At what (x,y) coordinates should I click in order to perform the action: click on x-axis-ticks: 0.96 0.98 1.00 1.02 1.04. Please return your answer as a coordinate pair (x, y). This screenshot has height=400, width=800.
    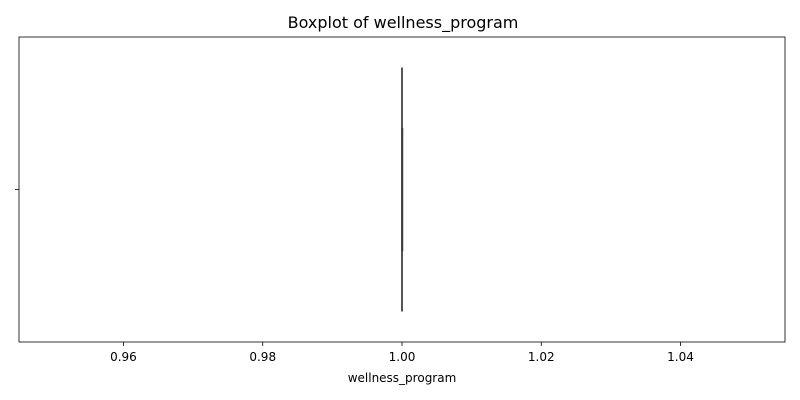
    Looking at the image, I should click on (402, 353).